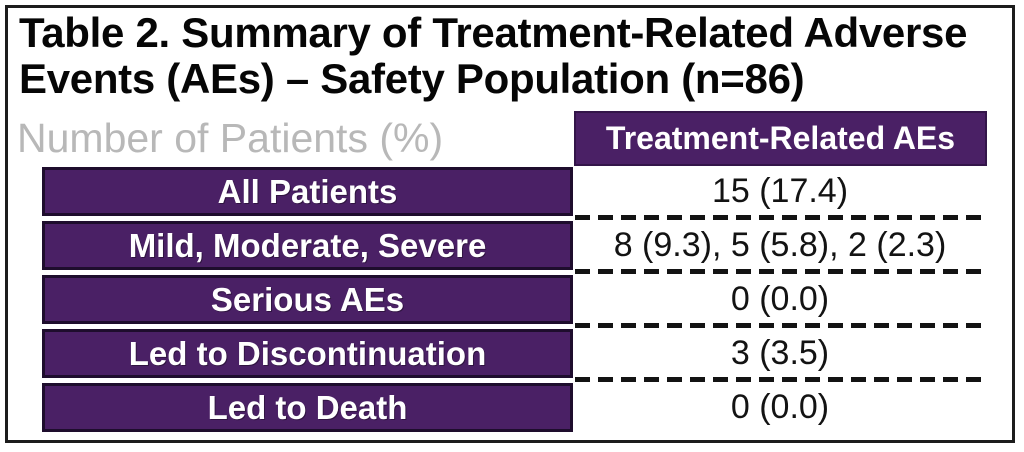  What do you see at coordinates (412, 78) in the screenshot?
I see `table-title-line-2: Events (AEs) – Safety Population (n=86)` at bounding box center [412, 78].